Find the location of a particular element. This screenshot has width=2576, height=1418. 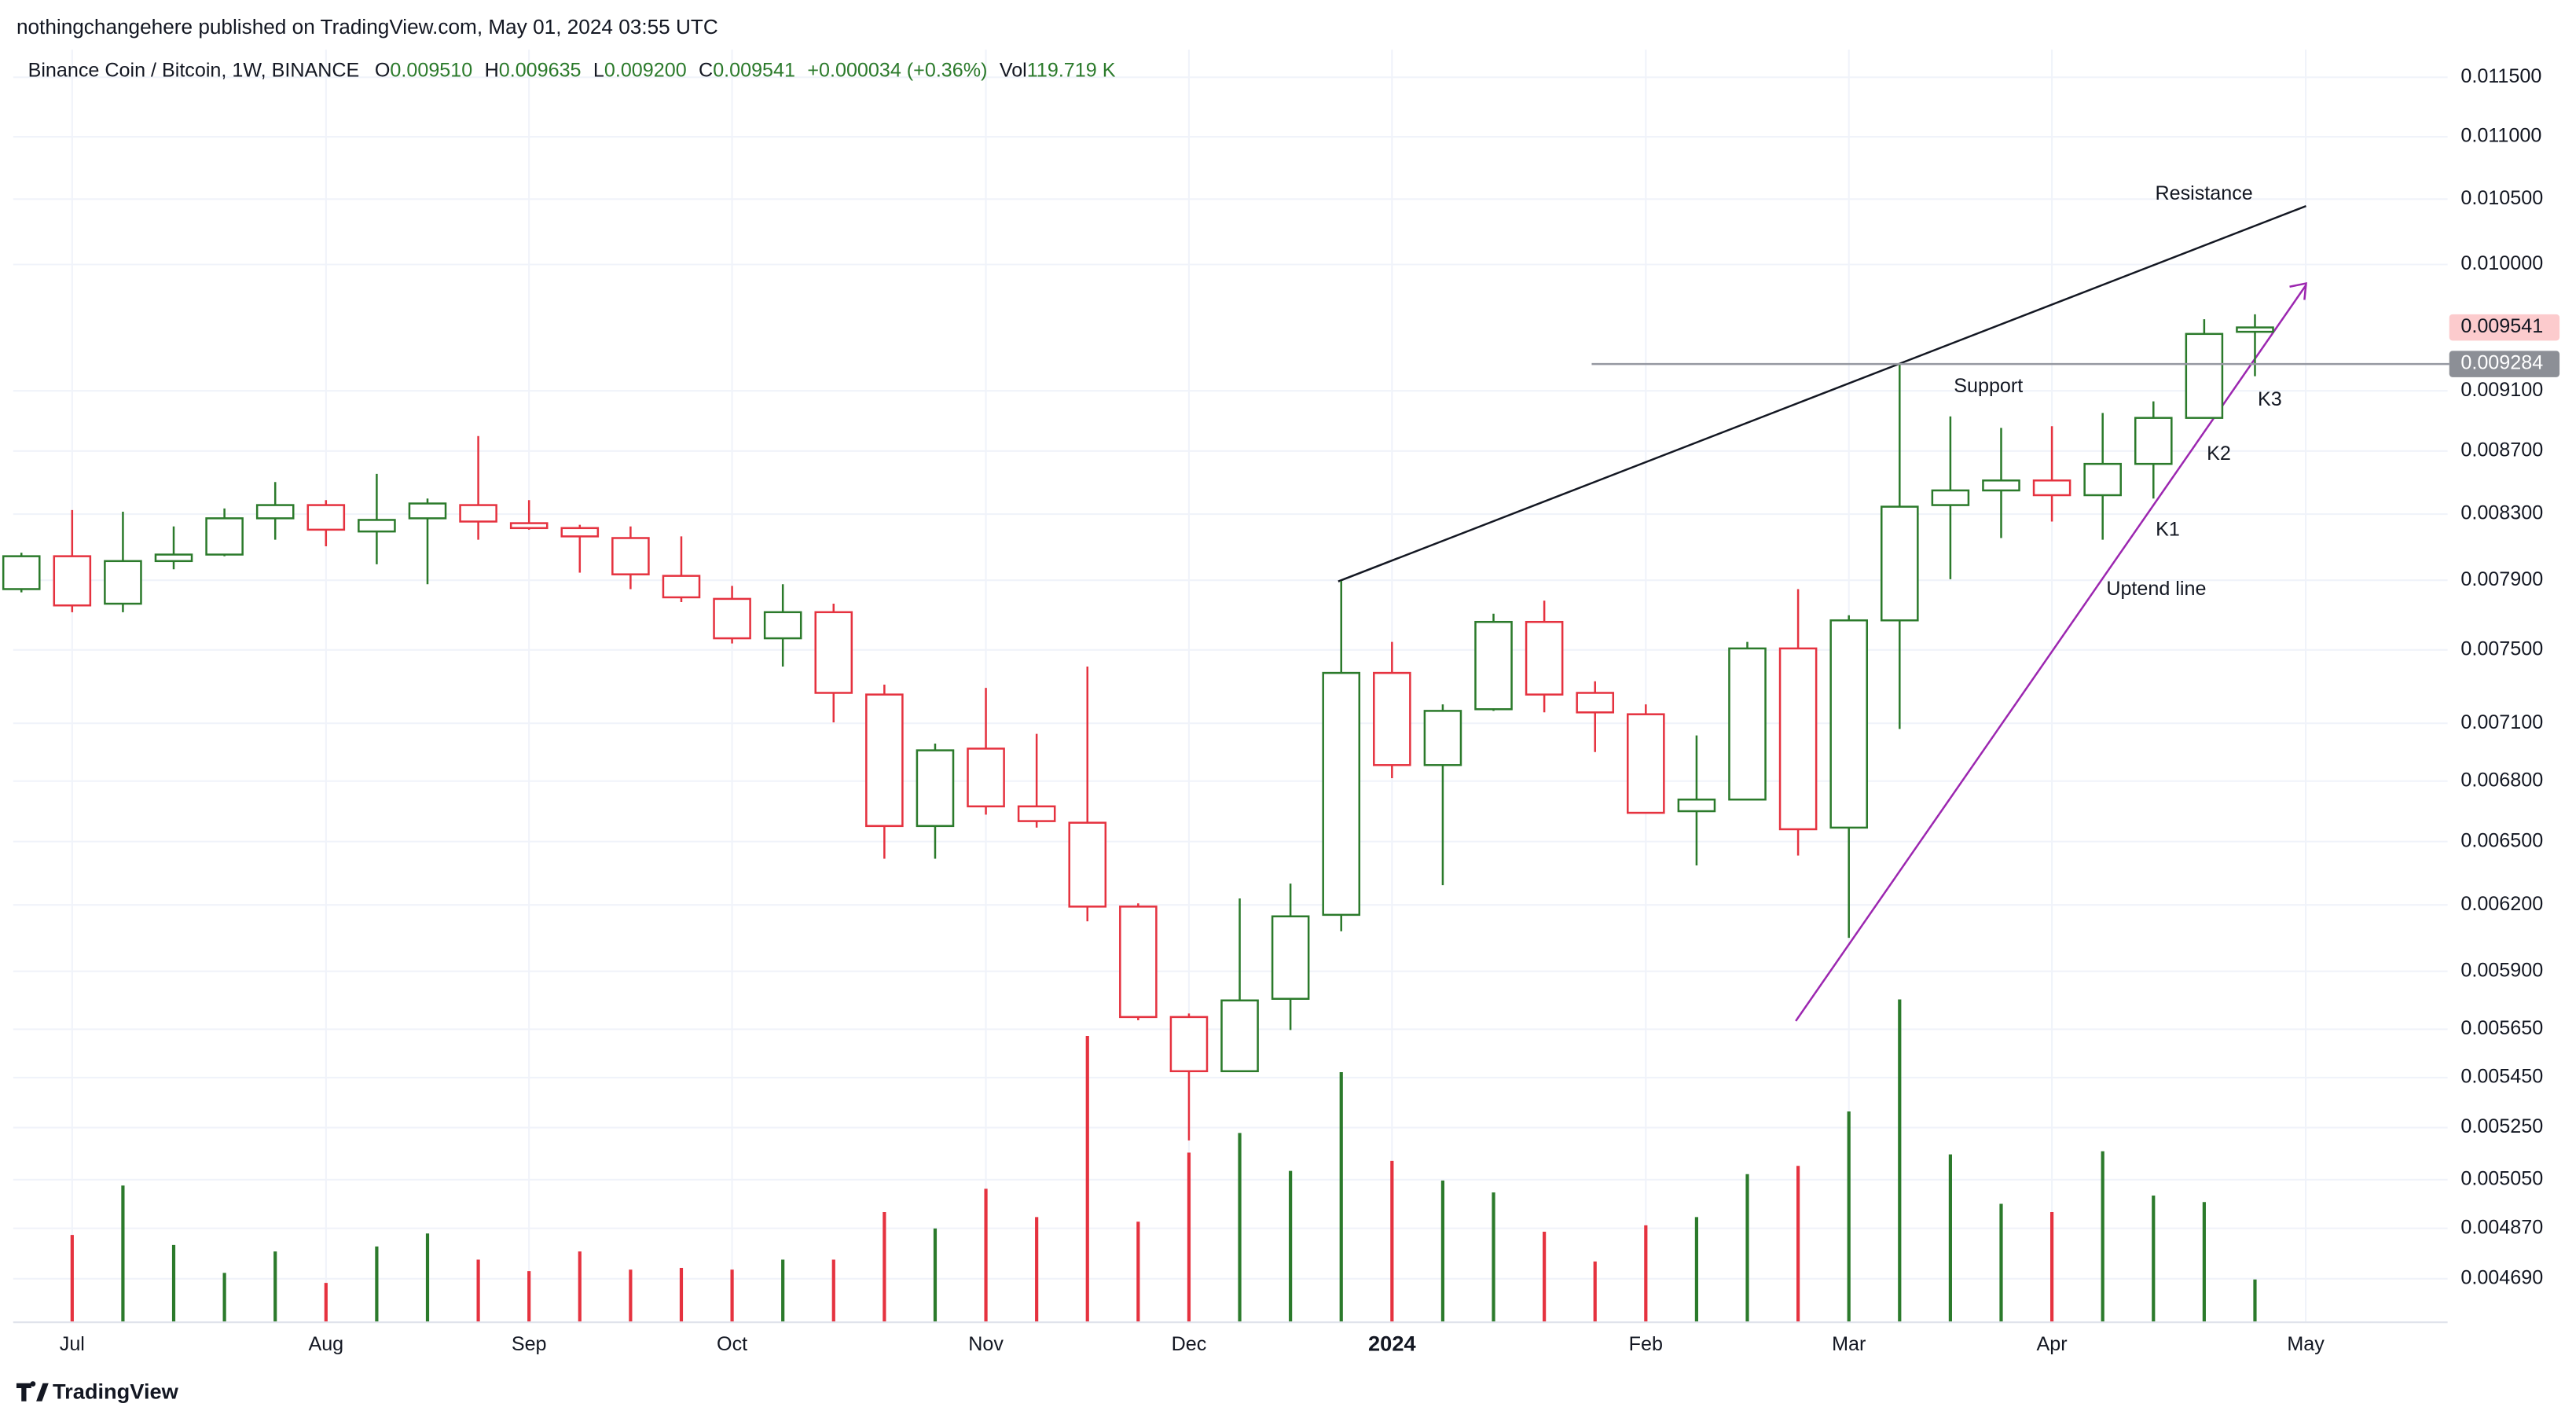

y-tick-label: 0.005450 is located at coordinates (2501, 1077).